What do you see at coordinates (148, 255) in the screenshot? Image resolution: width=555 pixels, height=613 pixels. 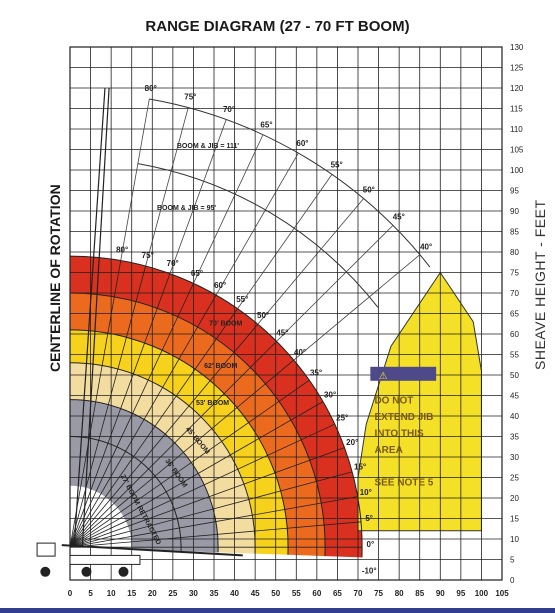 I see `inner-angle-label: 75°` at bounding box center [148, 255].